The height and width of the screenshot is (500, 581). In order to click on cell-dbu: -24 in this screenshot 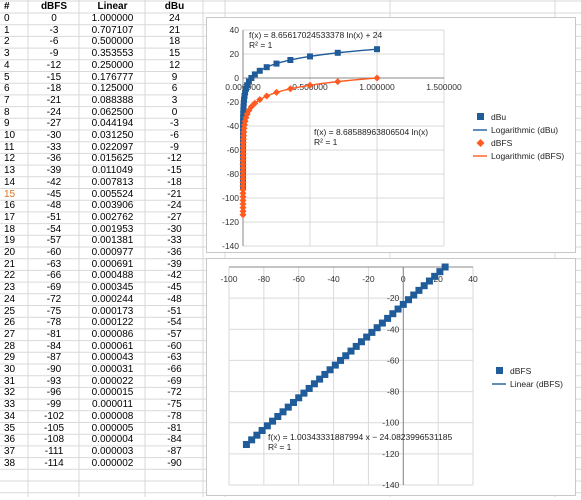, I will do `click(174, 206)`.